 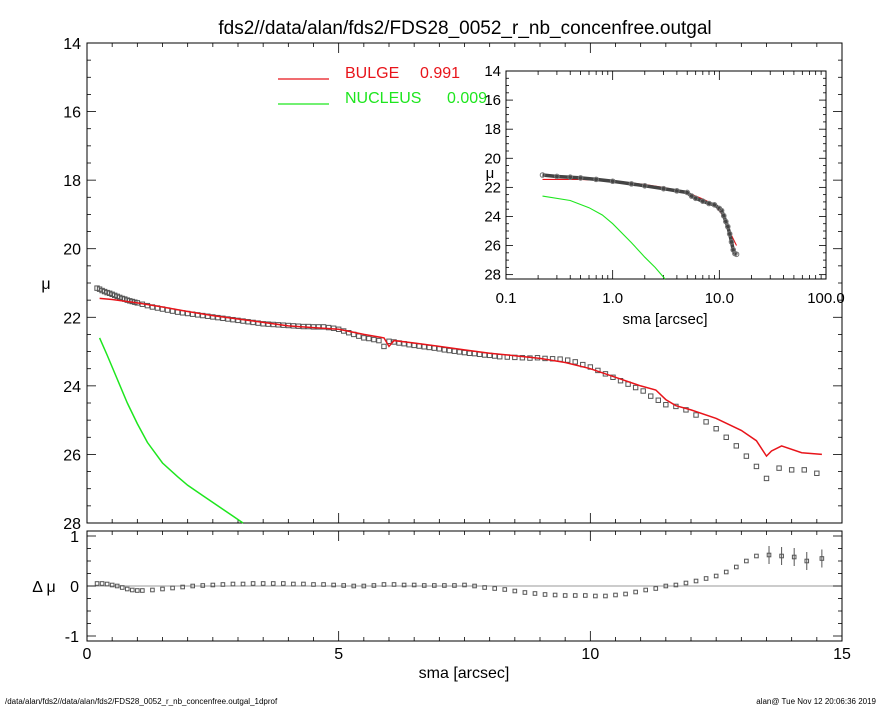 What do you see at coordinates (719, 298) in the screenshot?
I see `x-tick-label: 10.0` at bounding box center [719, 298].